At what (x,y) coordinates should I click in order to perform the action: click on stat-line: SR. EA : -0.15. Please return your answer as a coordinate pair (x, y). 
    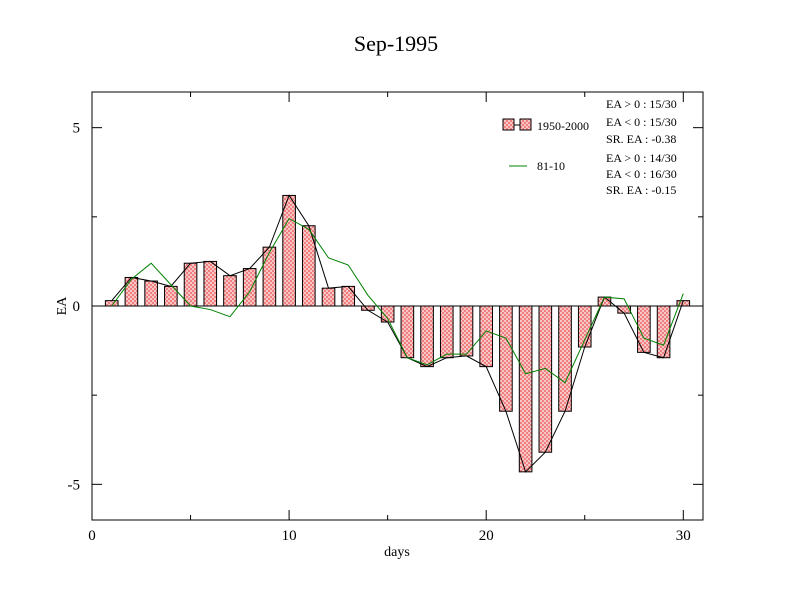
    Looking at the image, I should click on (641, 190).